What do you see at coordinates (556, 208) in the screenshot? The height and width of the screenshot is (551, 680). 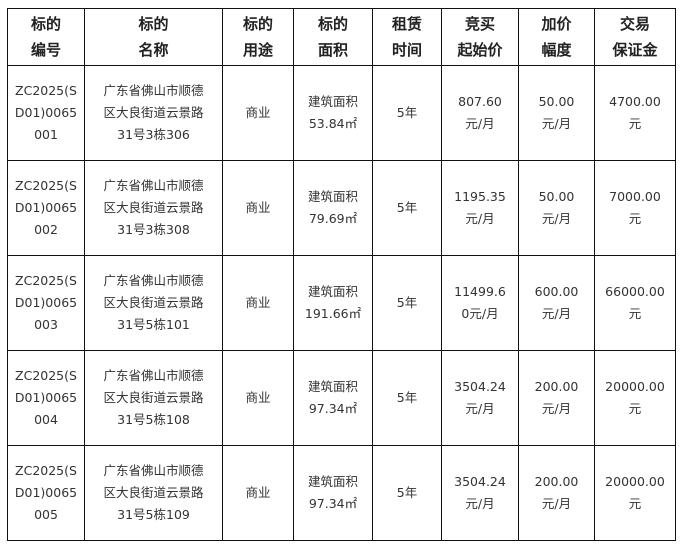 I see `cell-bid-increment: 50.00 元/月` at bounding box center [556, 208].